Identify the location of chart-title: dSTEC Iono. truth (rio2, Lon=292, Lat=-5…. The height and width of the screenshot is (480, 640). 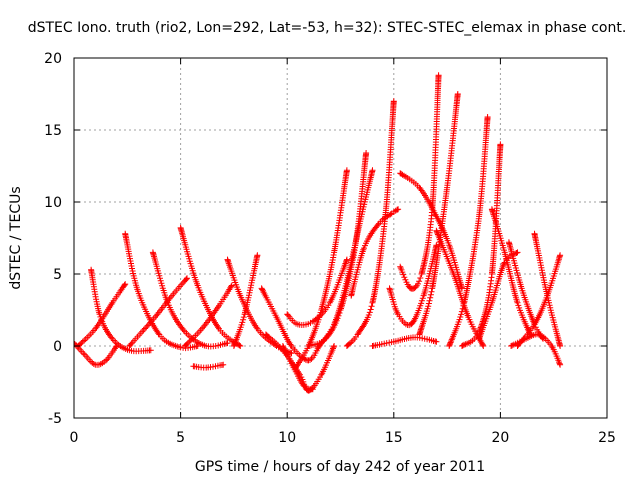
(327, 28).